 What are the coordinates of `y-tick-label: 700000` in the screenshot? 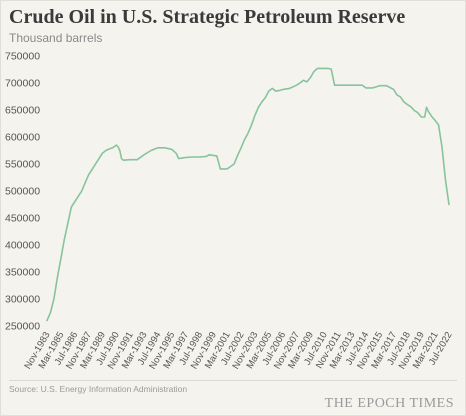 It's located at (22, 84).